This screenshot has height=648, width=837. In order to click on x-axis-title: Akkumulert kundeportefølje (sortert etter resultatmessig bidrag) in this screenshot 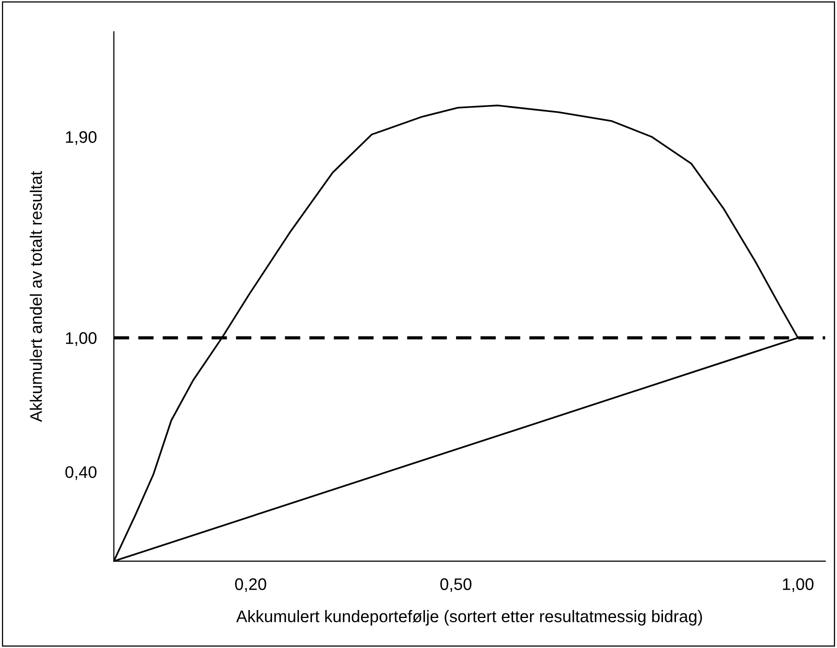, I will do `click(469, 618)`.